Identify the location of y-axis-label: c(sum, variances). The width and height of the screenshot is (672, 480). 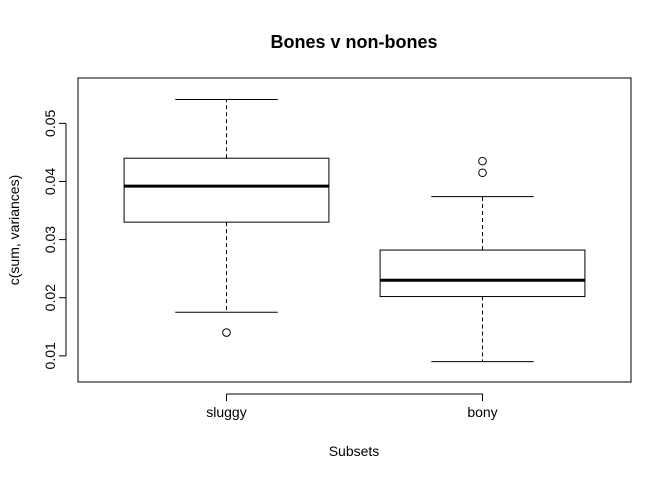
(14, 230).